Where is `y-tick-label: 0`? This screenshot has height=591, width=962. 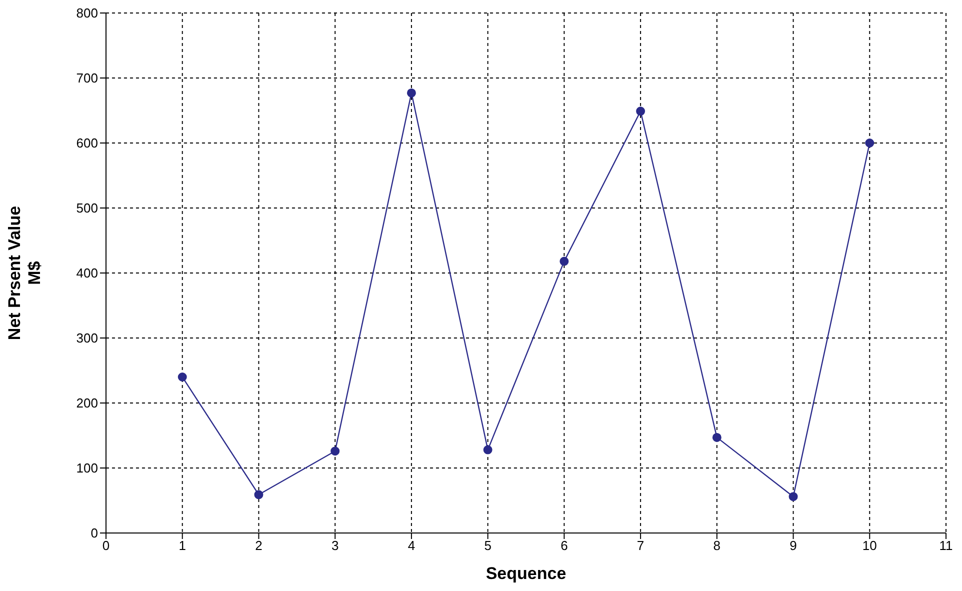
y-tick-label: 0 is located at coordinates (94, 533).